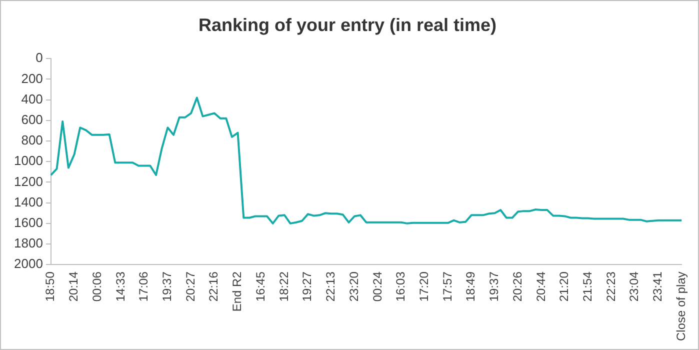  I want to click on x-tick-label: 14:33, so click(120, 286).